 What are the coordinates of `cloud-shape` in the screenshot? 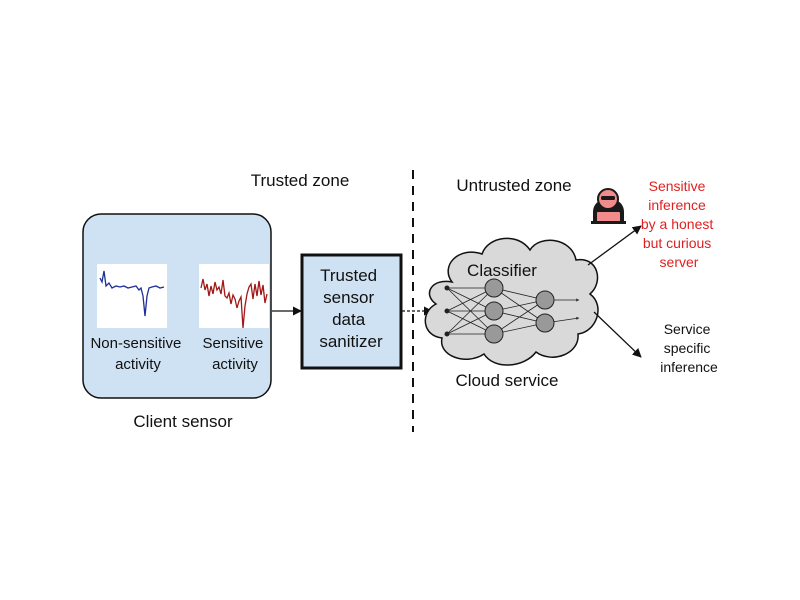 It's located at (511, 301).